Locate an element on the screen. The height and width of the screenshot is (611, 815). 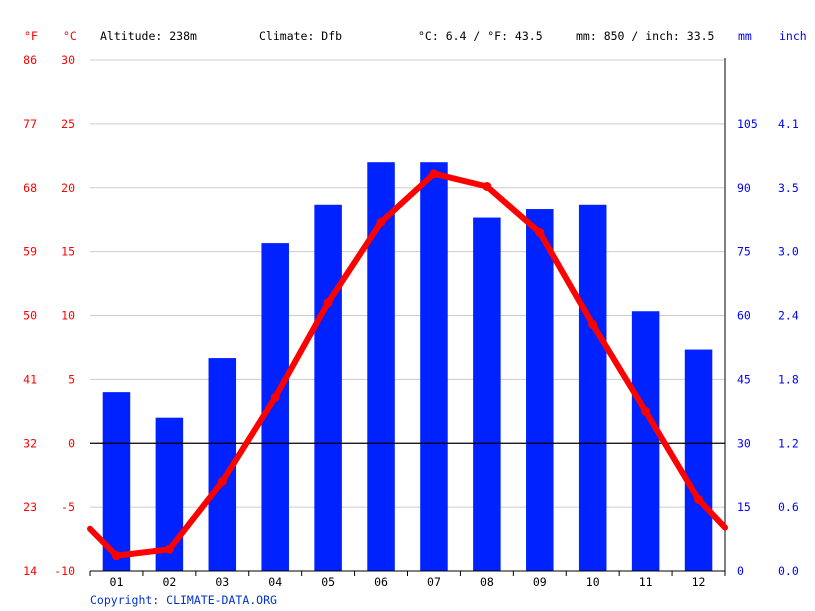
celsius-tick-label: 10 is located at coordinates (68, 316).